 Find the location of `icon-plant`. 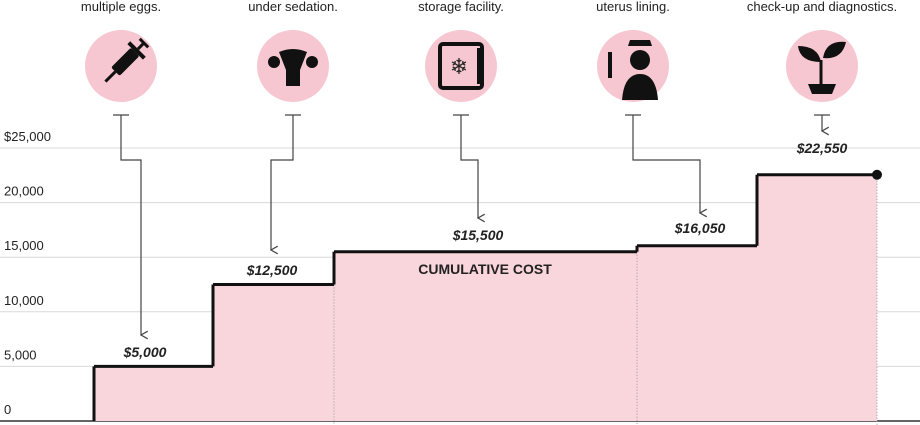

icon-plant is located at coordinates (822, 66).